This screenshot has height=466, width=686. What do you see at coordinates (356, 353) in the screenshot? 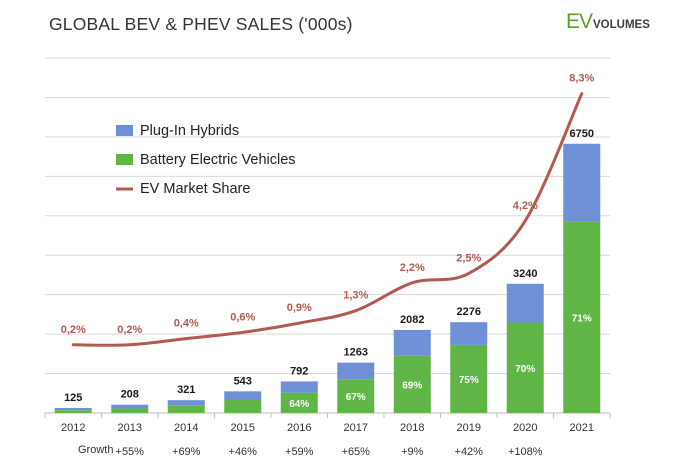
I see `total-label: 1263` at bounding box center [356, 353].